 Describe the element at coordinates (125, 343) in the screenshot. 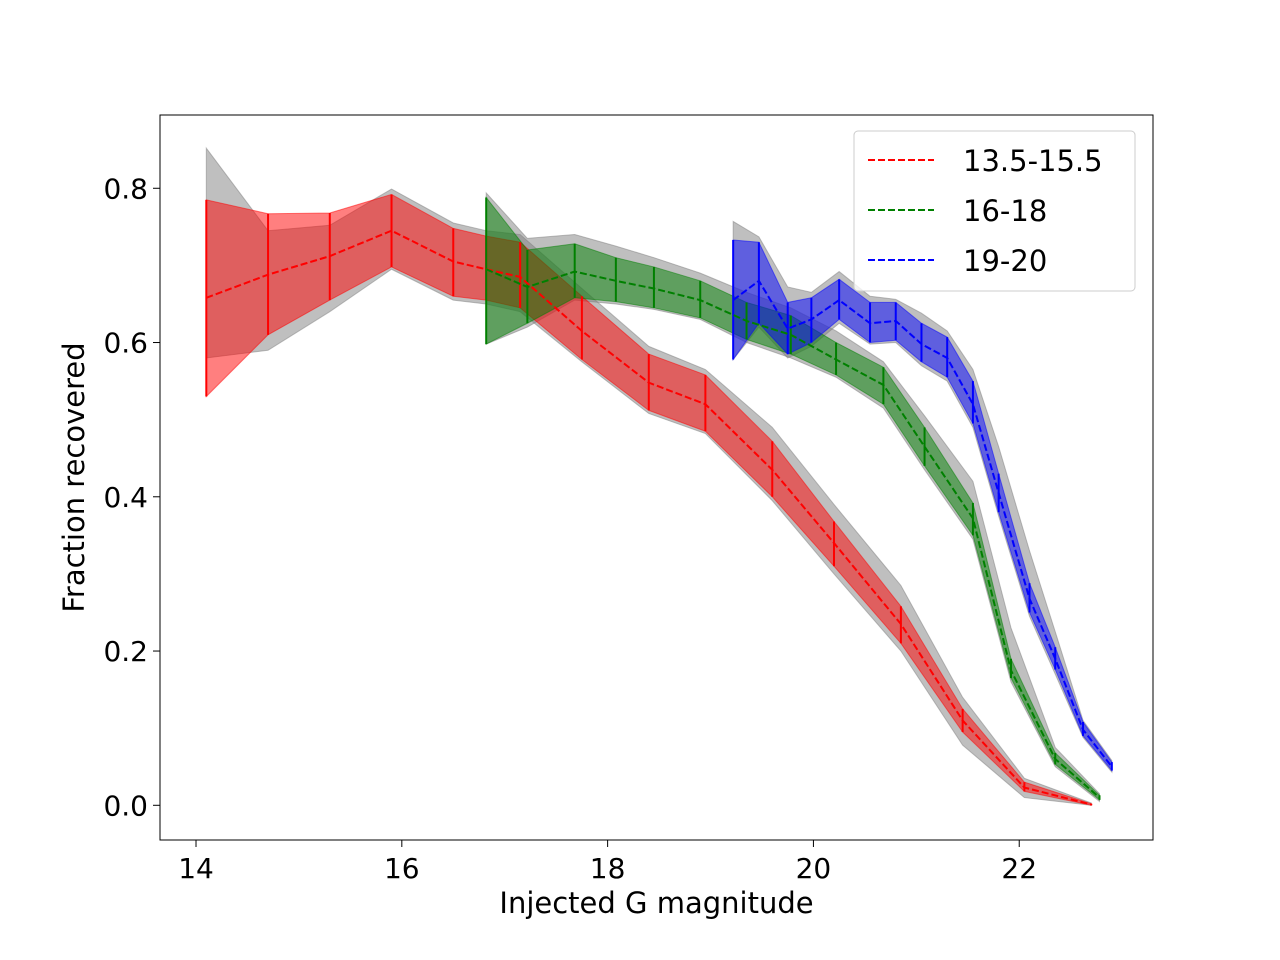

I see `y-tick-label: 0.6` at that location.